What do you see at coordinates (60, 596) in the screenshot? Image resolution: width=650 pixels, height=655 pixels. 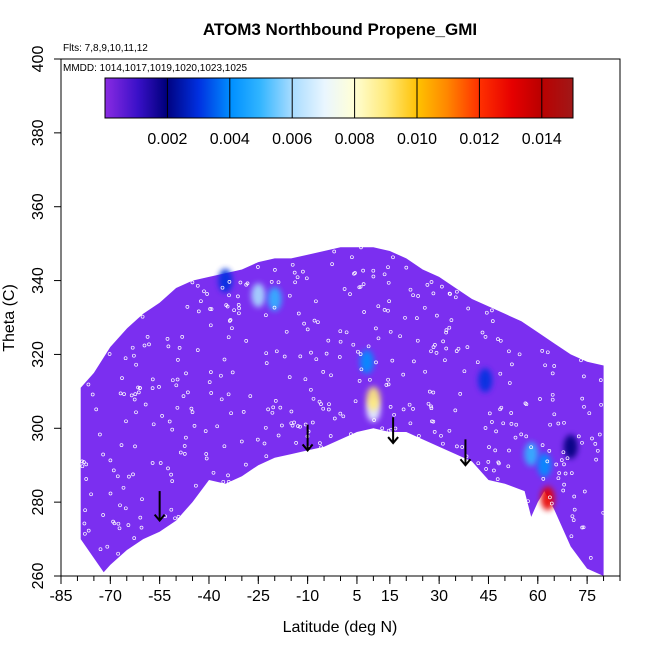 I see `x-tick-label: -85` at bounding box center [60, 596].